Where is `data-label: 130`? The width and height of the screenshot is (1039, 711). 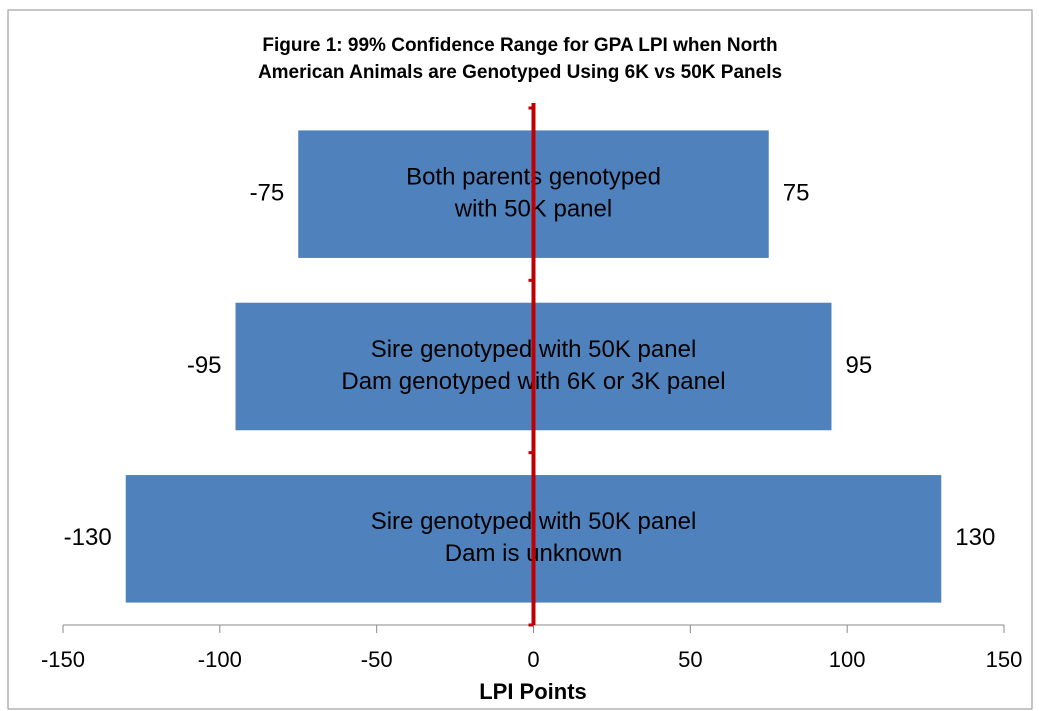 data-label: 130 is located at coordinates (975, 537).